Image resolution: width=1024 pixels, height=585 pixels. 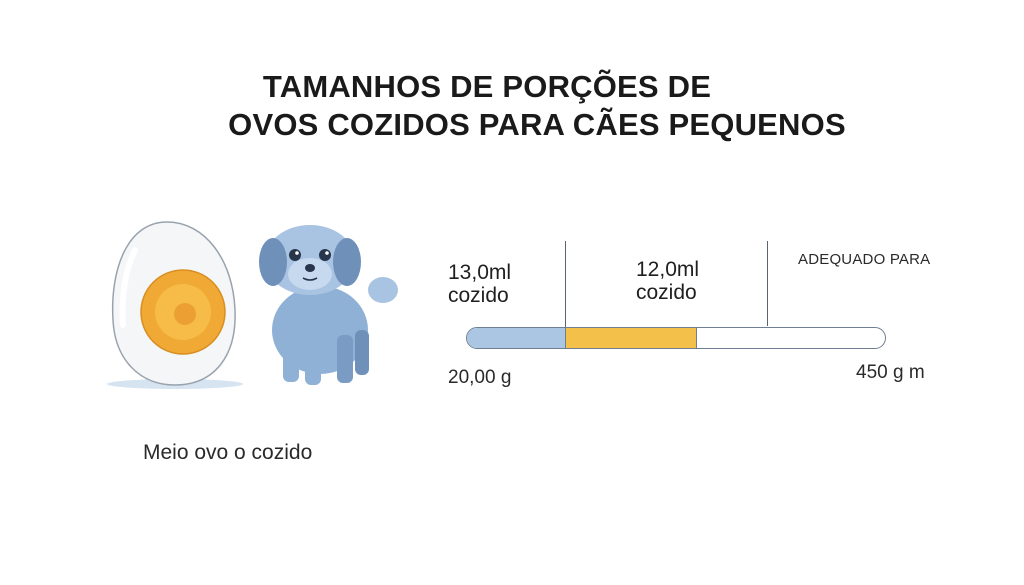 I want to click on segment-2-label: 12,0ml cozido, so click(x=667, y=281).